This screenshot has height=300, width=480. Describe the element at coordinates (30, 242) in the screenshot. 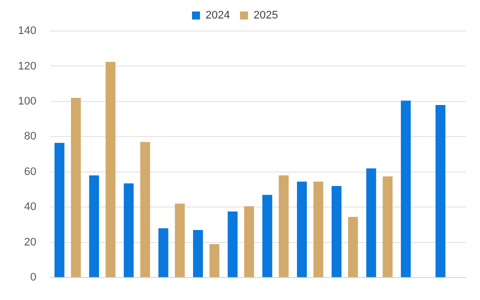

I see `y-tick-label: 20` at that location.